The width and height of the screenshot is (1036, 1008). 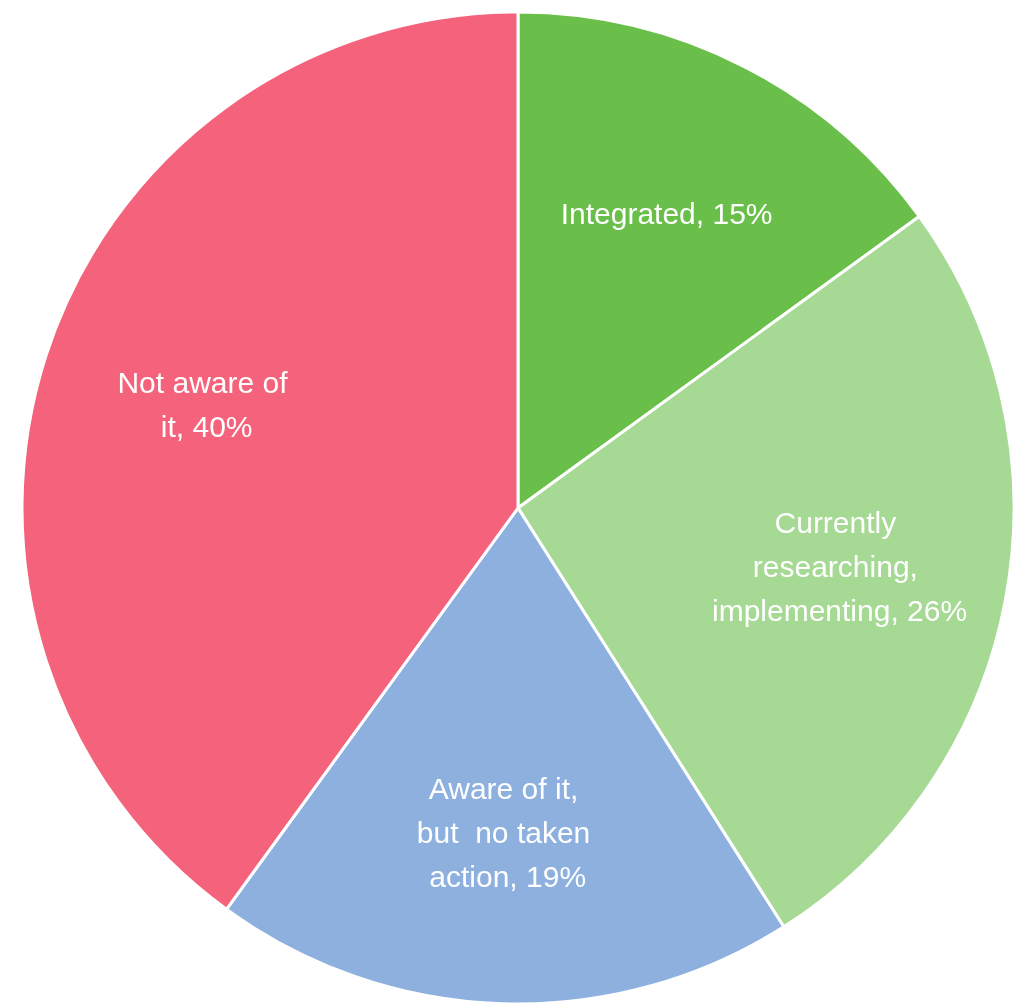 I want to click on slice-label: Not aware of it, 40%, so click(x=206, y=404).